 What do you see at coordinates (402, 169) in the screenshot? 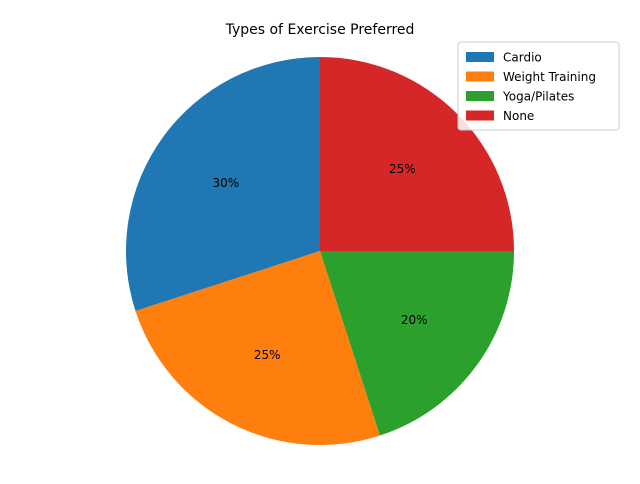
I see `pie-data-label-none: 25%` at bounding box center [402, 169].